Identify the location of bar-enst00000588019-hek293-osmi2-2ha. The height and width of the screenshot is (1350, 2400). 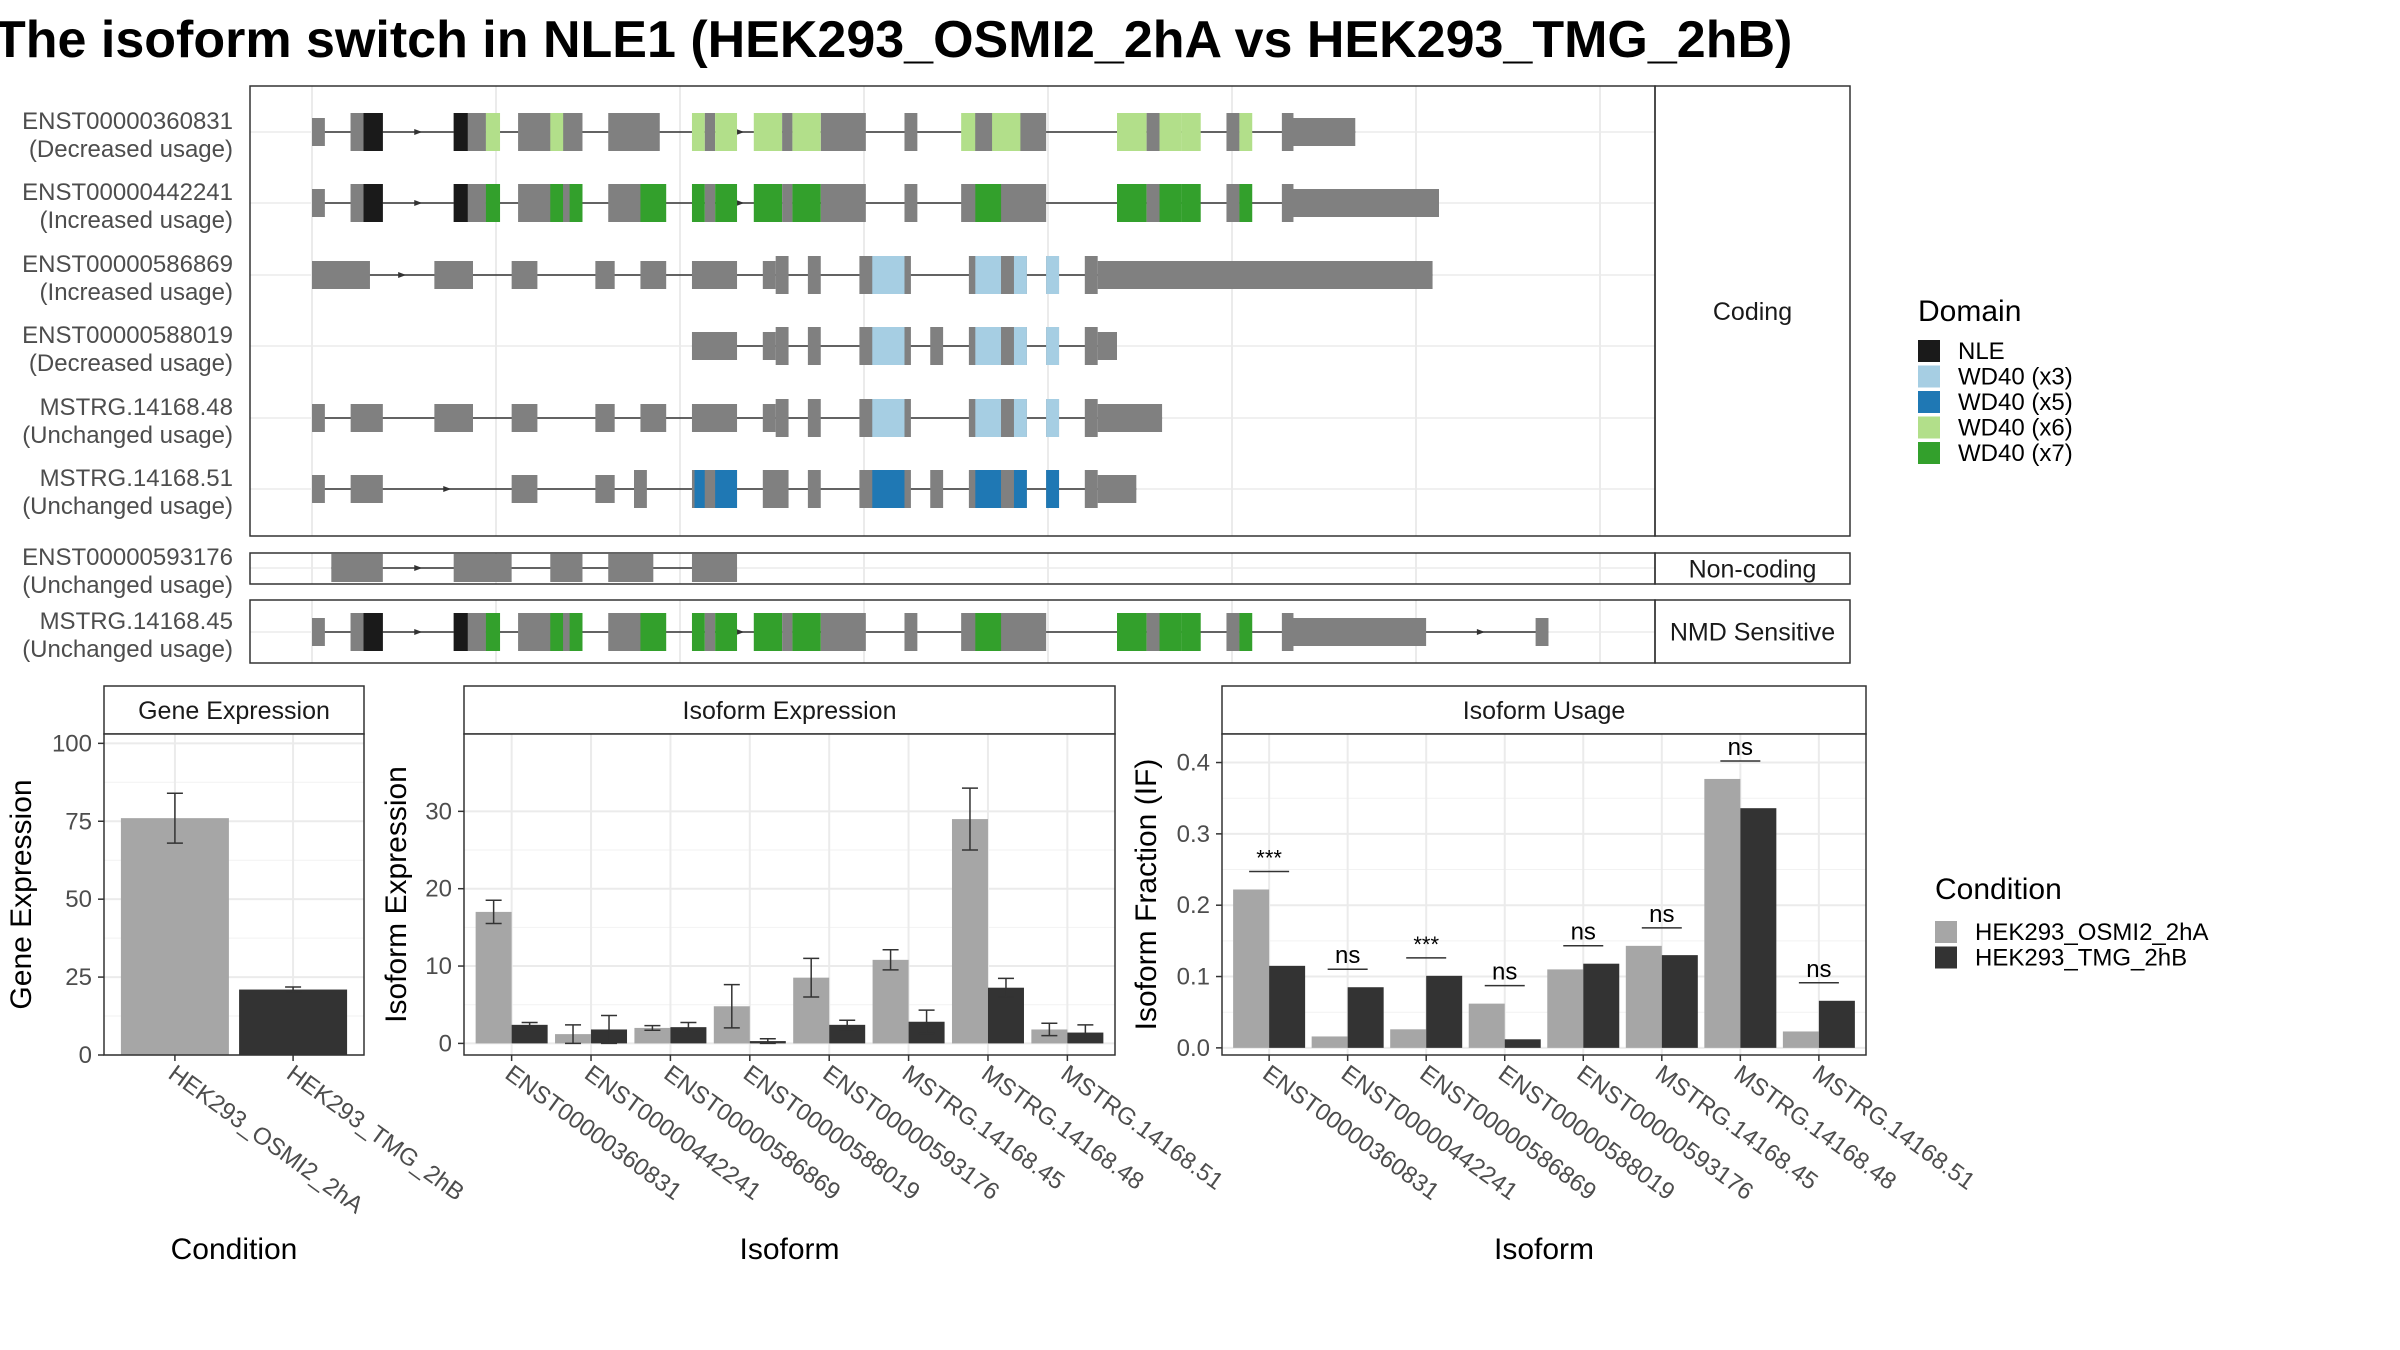
(1486, 1025).